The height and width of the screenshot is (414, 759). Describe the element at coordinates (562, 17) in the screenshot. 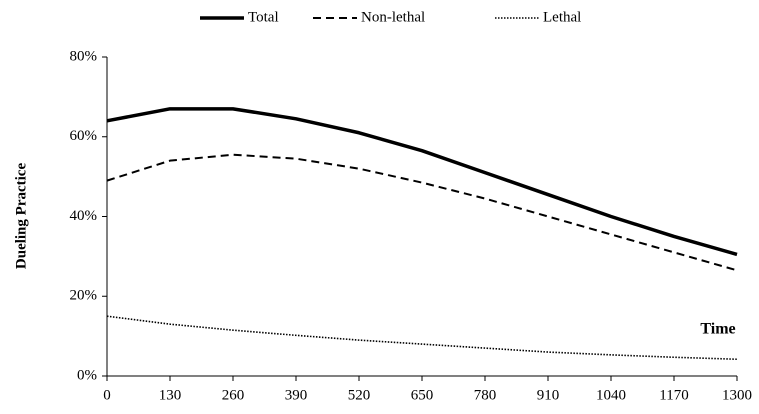

I see `legend-label: Lethal` at that location.